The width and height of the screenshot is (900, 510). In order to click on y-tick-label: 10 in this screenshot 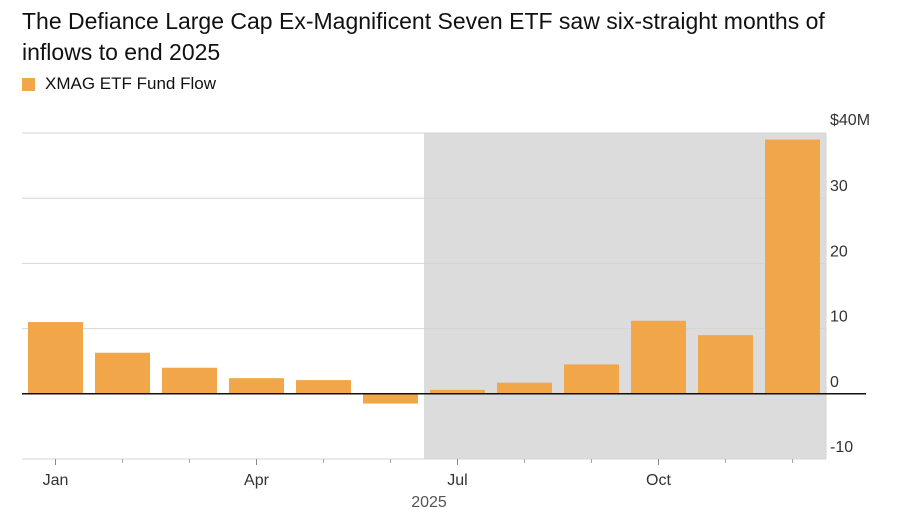, I will do `click(839, 317)`.